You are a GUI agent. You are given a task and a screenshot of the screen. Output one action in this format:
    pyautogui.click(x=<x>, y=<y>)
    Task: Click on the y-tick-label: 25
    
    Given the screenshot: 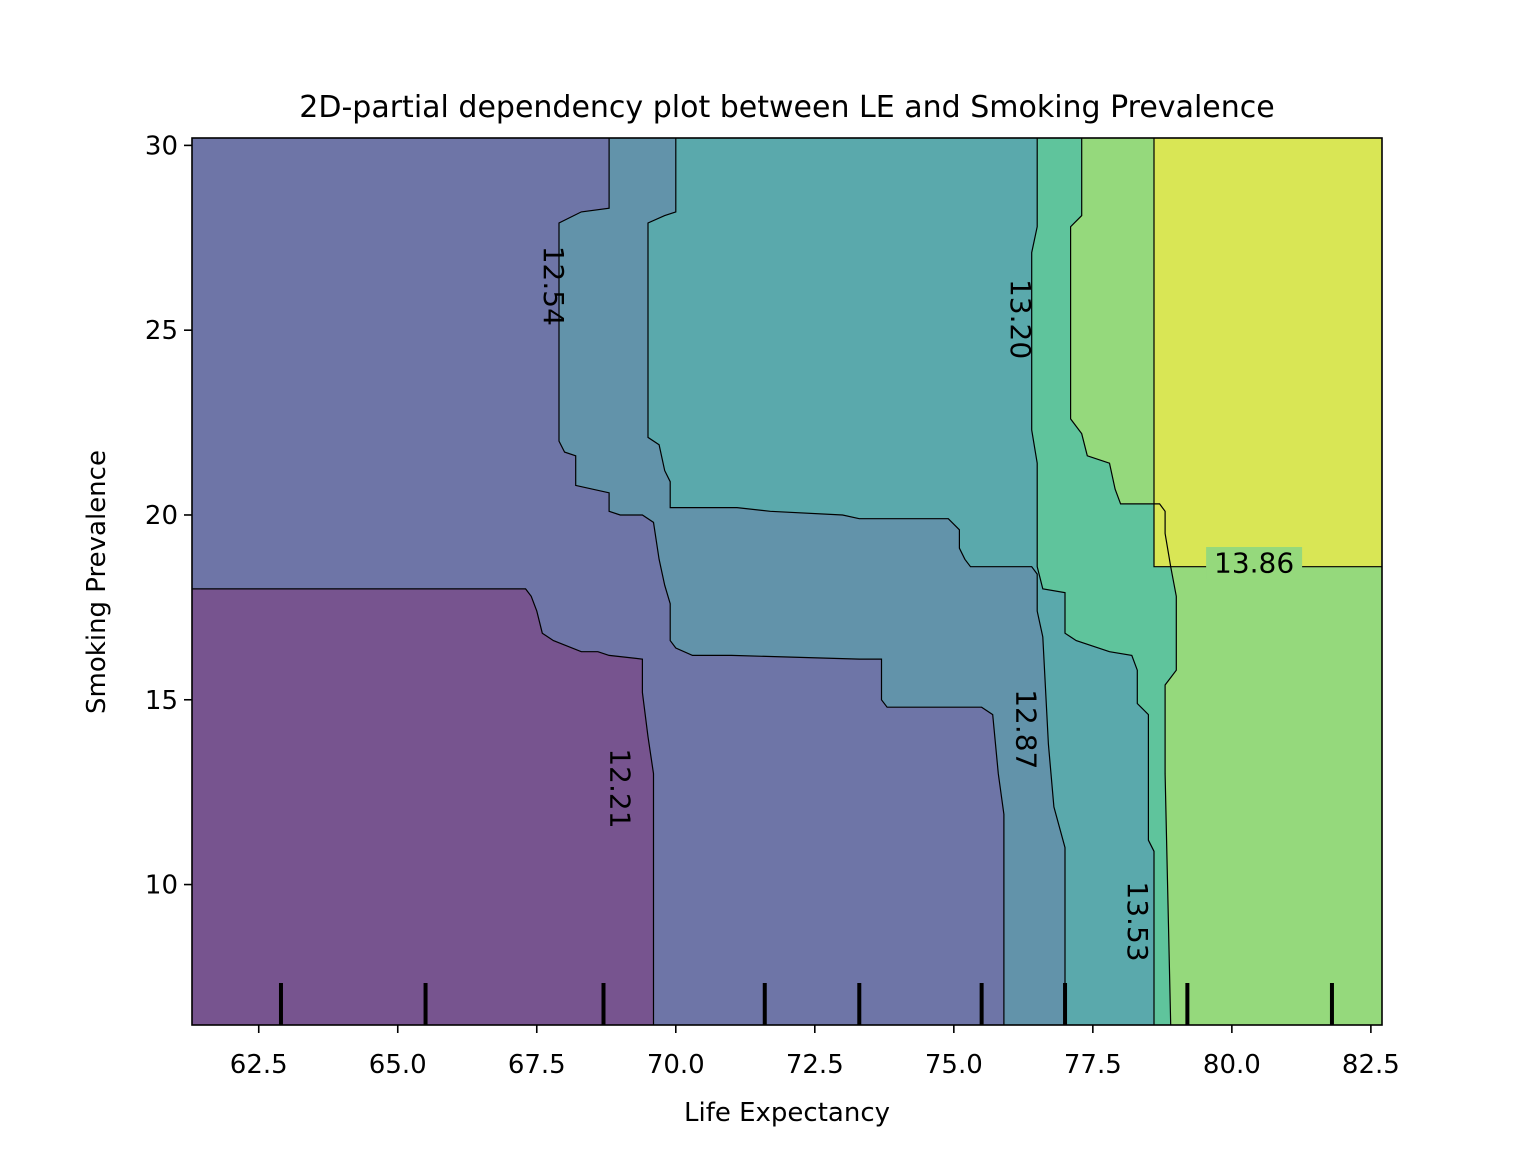 What is the action you would take?
    pyautogui.click(x=161, y=331)
    